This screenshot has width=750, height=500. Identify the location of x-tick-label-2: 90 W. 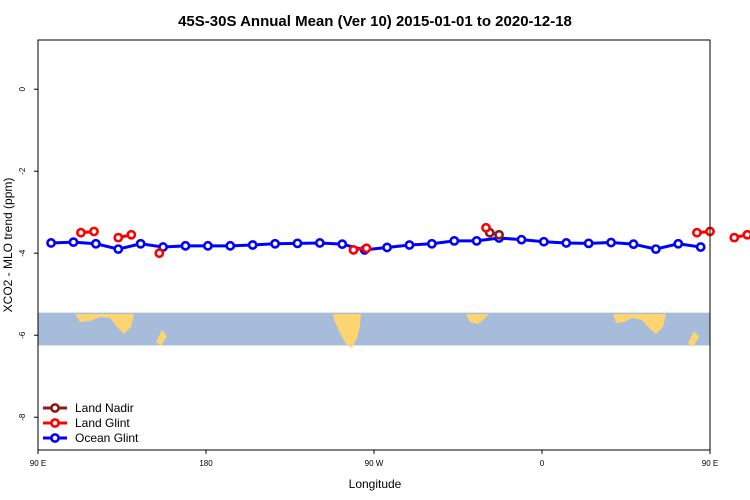
(374, 463).